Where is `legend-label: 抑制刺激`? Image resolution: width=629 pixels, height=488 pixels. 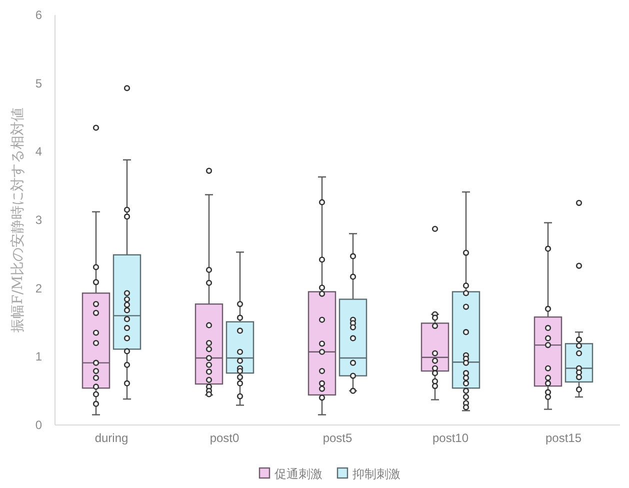 legend-label: 抑制刺激 is located at coordinates (376, 474).